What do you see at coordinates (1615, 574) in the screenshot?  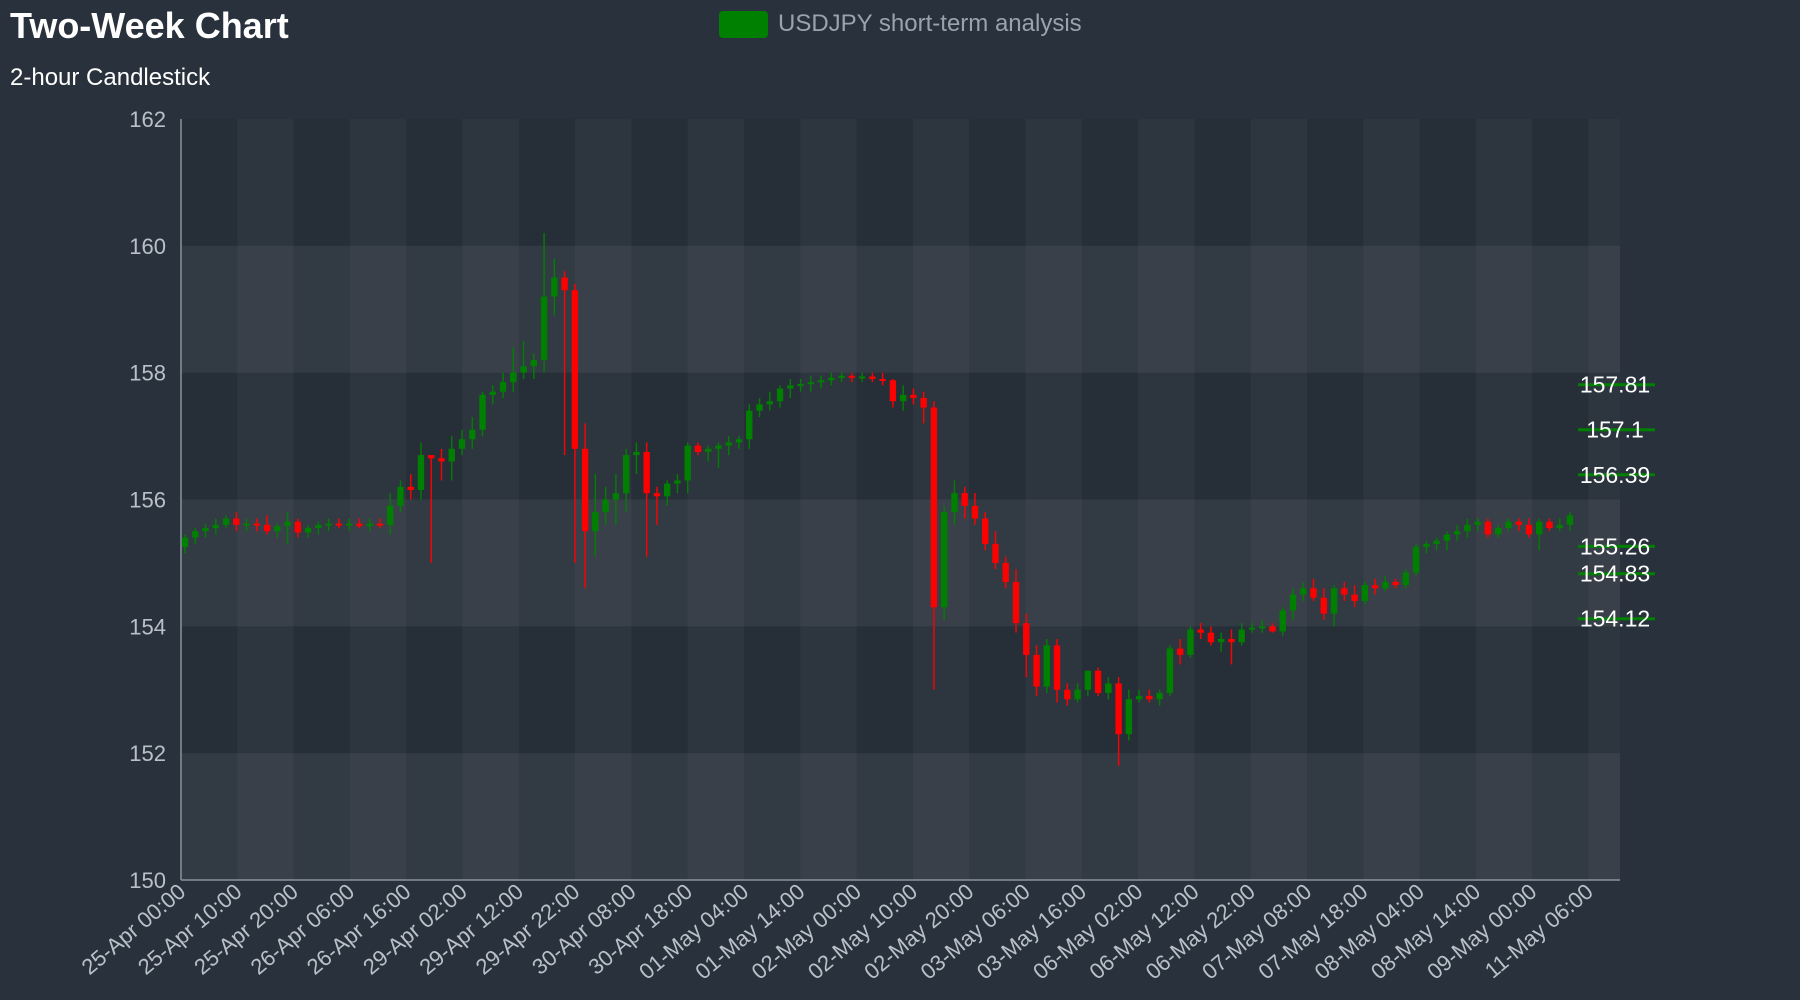 I see `price-level-label: 154.83` at bounding box center [1615, 574].